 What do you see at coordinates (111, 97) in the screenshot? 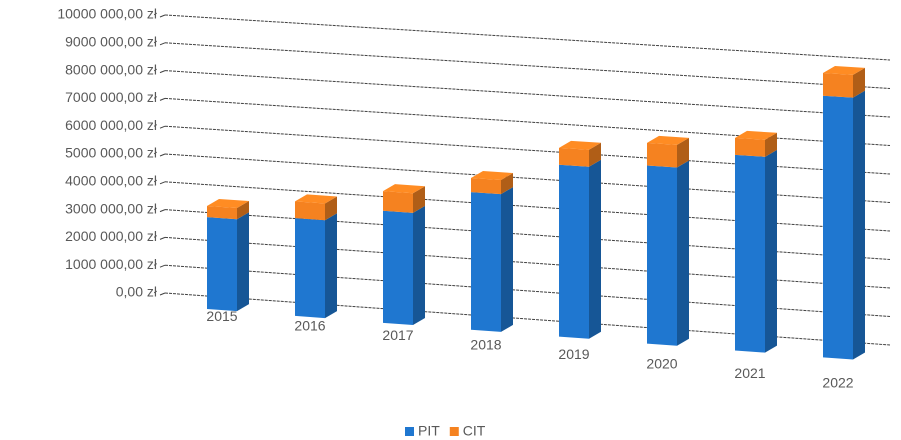
I see `y-tick-label: 7000 000,00 zł` at bounding box center [111, 97].